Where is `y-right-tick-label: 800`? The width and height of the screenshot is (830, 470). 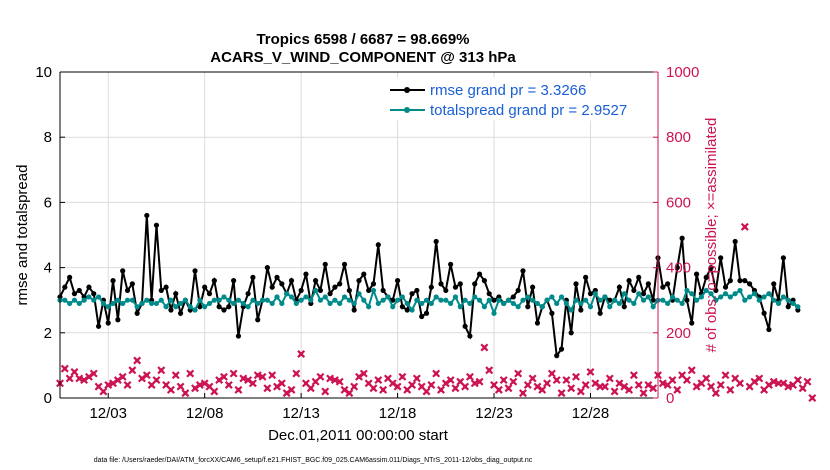
y-right-tick-label: 800 is located at coordinates (678, 137).